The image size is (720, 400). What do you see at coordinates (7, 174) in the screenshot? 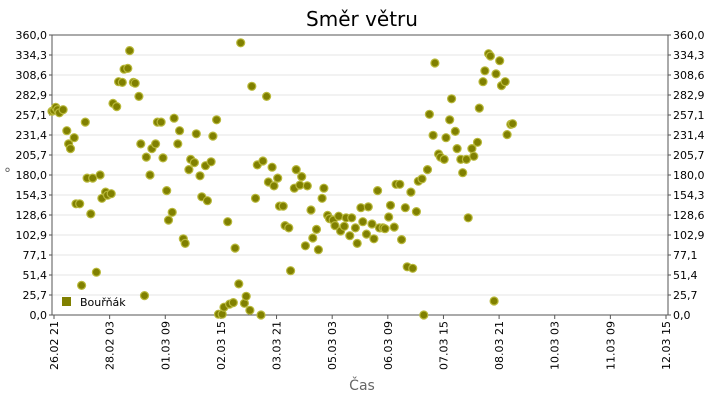
I see `y-axis-label: °` at bounding box center [7, 174].